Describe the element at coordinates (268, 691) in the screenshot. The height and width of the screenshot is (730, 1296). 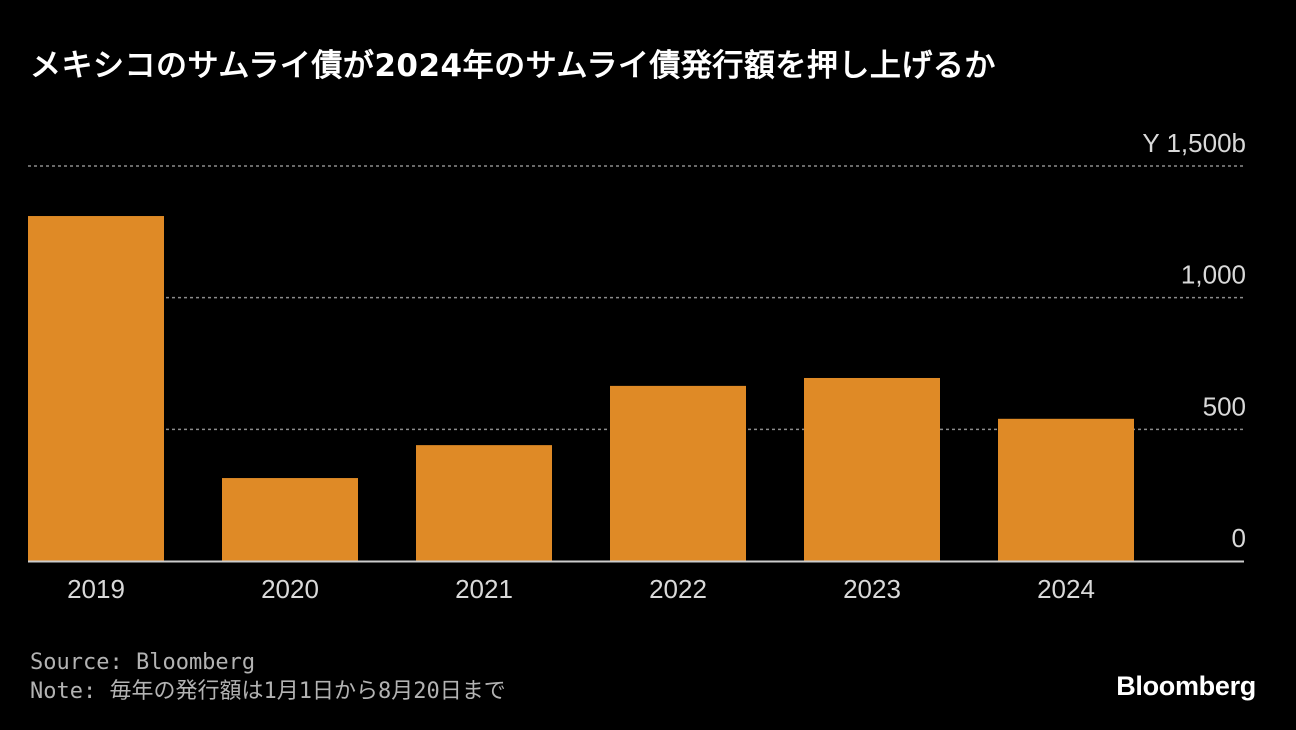
I see `note-line: Note: 毎年の発行額は1月1日から8月20日まで` at that location.